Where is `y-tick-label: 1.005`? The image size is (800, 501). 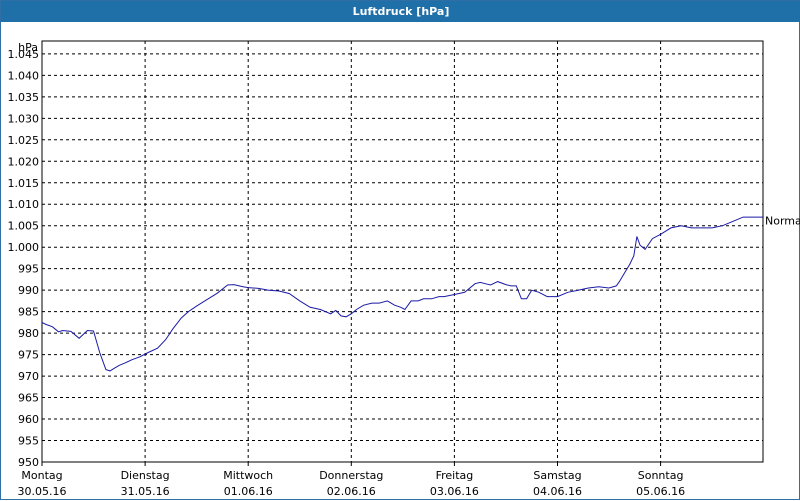 y-tick-label: 1.005 is located at coordinates (24, 226).